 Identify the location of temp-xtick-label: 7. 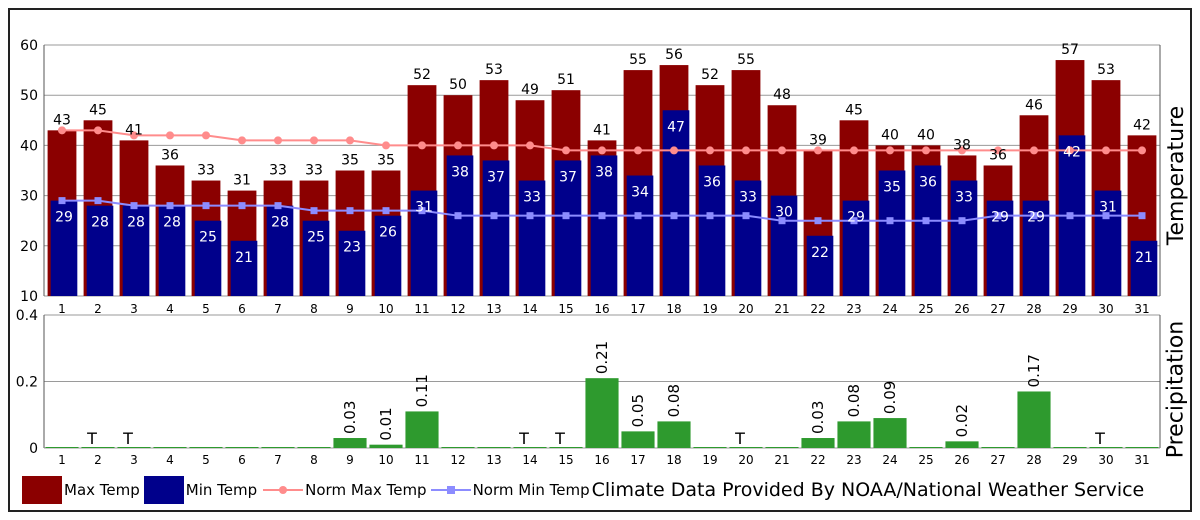
(278, 309).